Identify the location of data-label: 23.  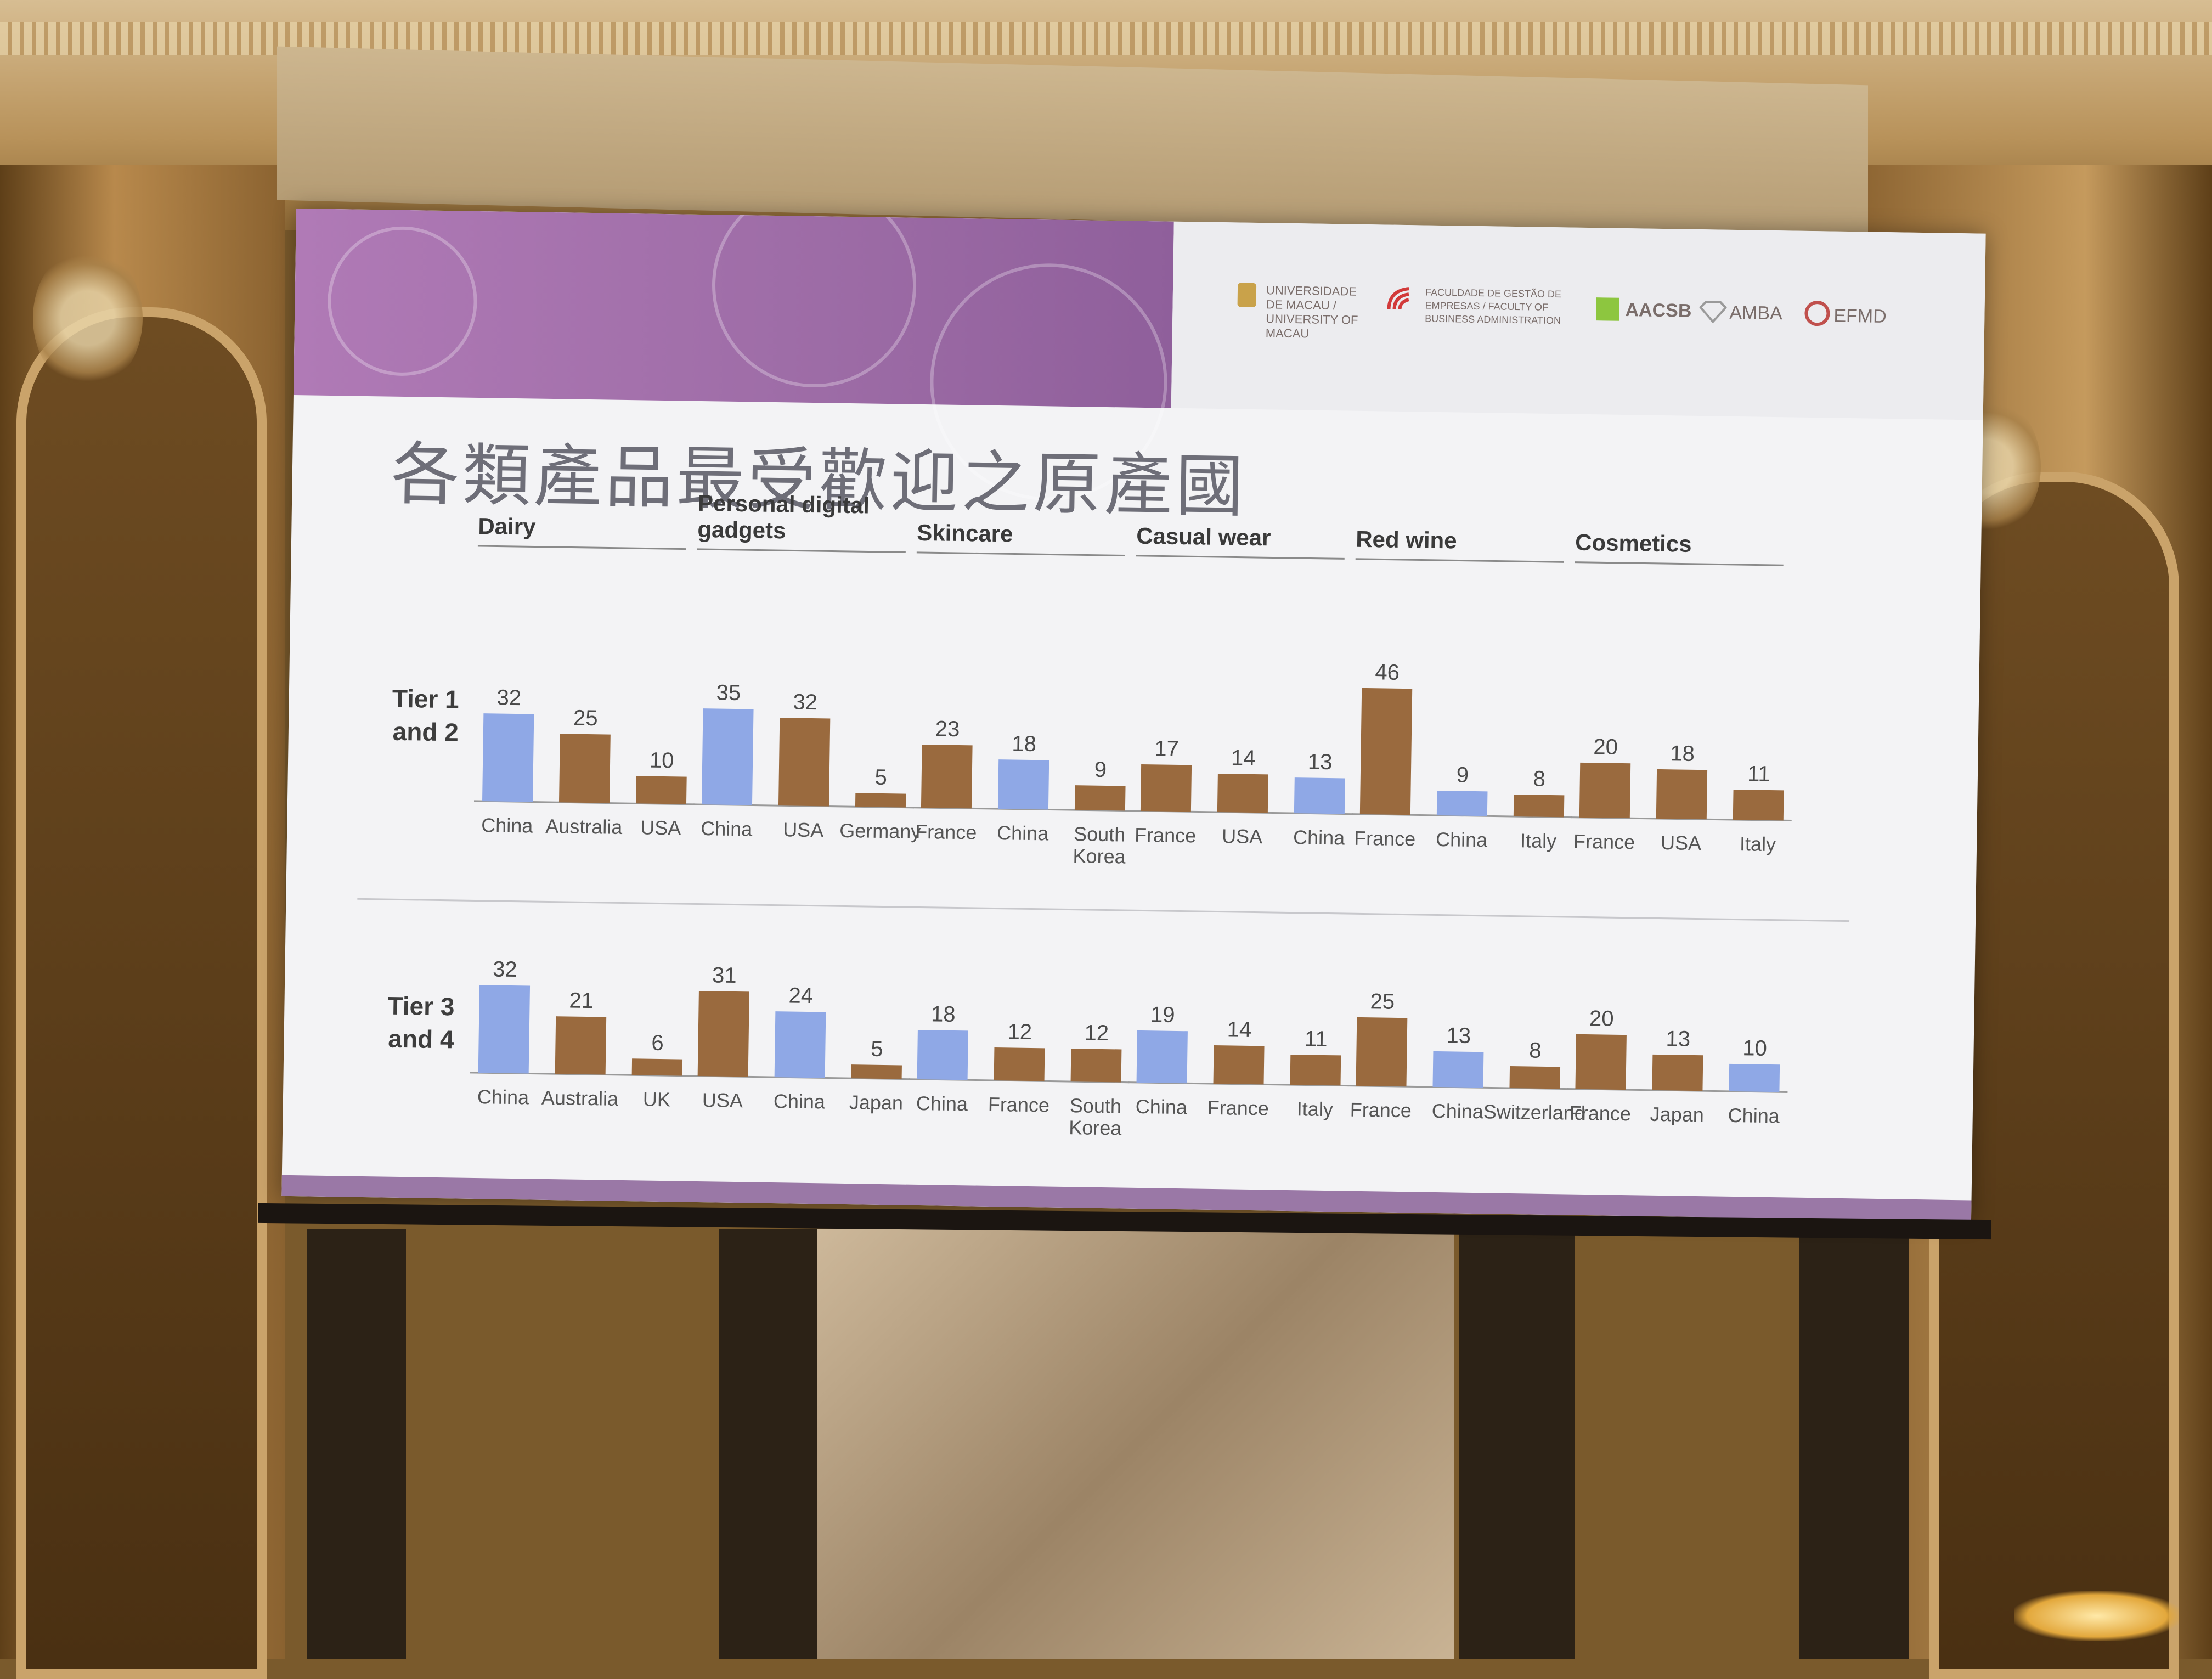
(947, 729).